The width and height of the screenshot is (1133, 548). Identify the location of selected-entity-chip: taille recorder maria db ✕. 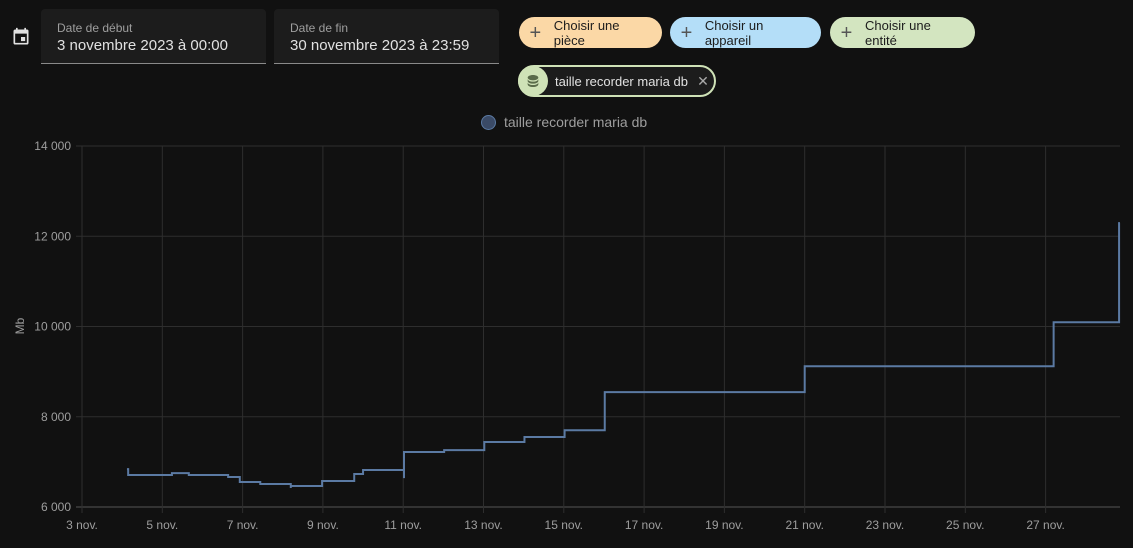
(617, 81).